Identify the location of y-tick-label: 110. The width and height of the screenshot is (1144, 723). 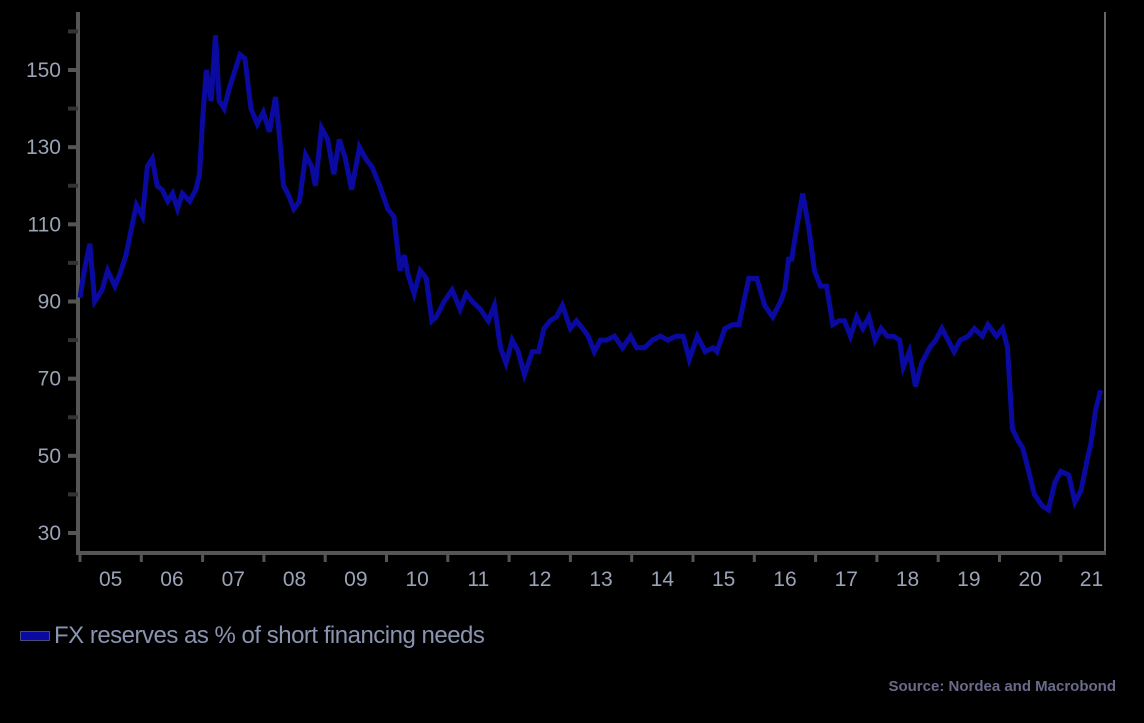
(44, 224).